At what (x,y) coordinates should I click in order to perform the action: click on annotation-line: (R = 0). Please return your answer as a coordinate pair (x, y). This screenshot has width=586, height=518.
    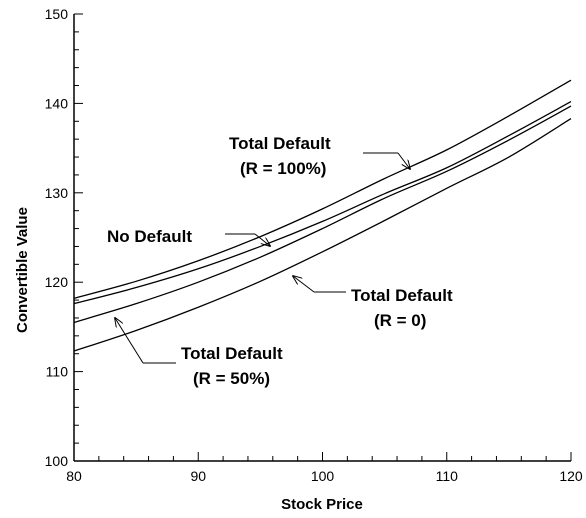
    Looking at the image, I should click on (400, 320).